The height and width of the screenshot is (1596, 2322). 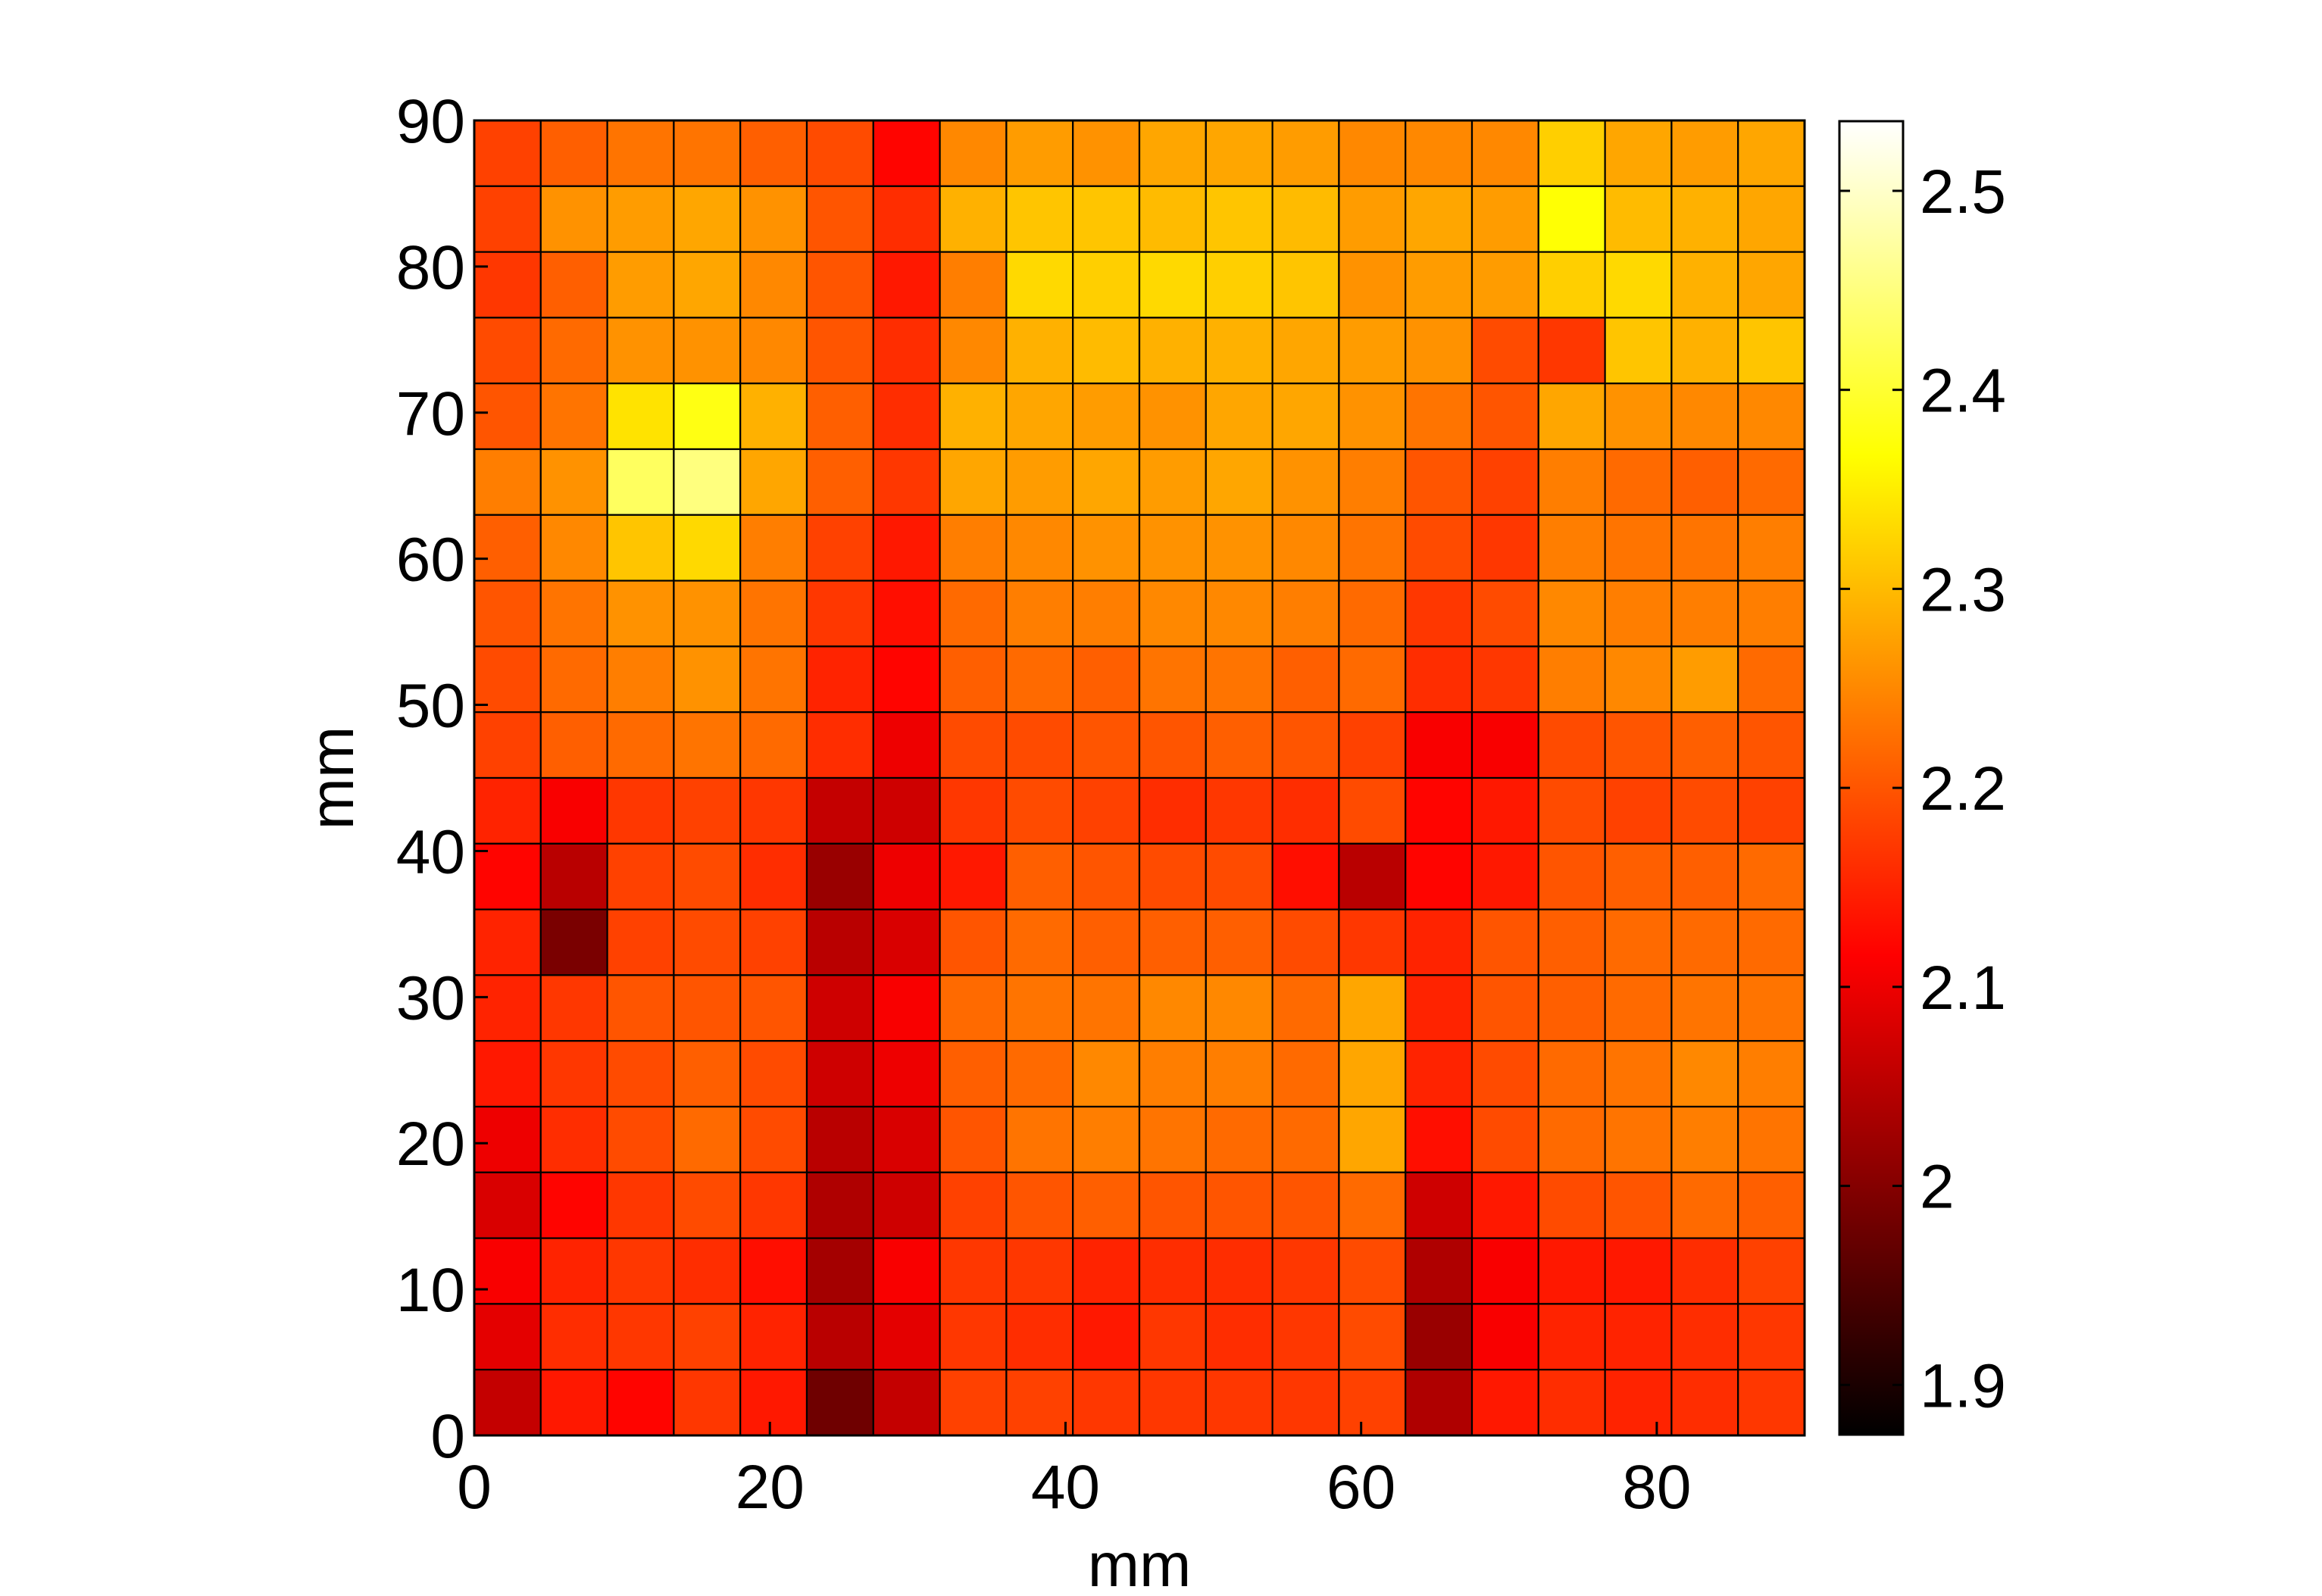 What do you see at coordinates (1361, 1487) in the screenshot?
I see `x-tick-label: 60` at bounding box center [1361, 1487].